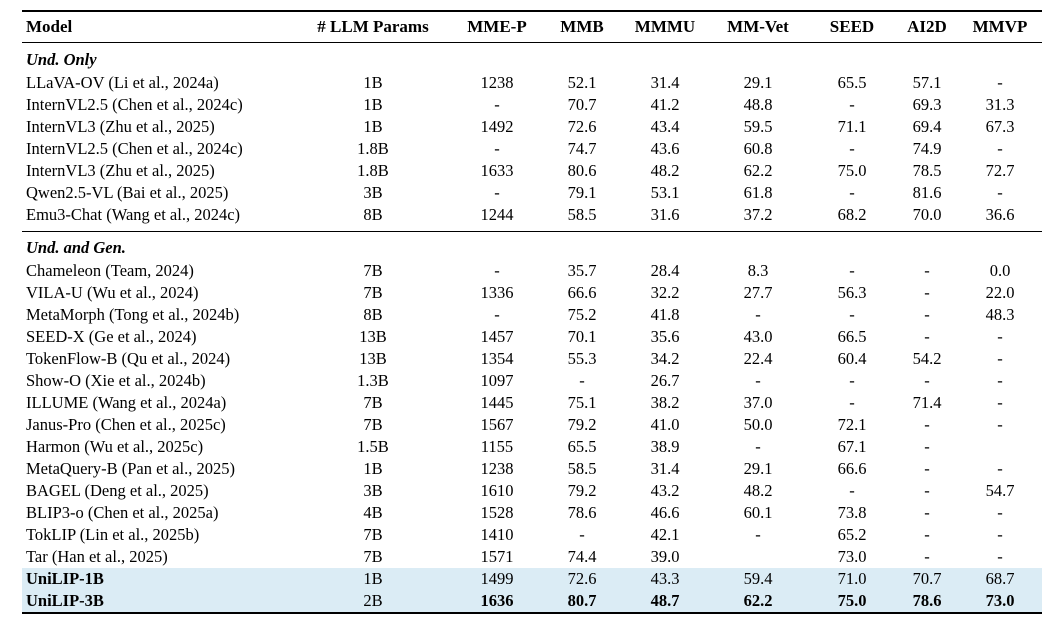 This screenshot has width=1064, height=626. I want to click on value-cell: 22.0, so click(1000, 292).